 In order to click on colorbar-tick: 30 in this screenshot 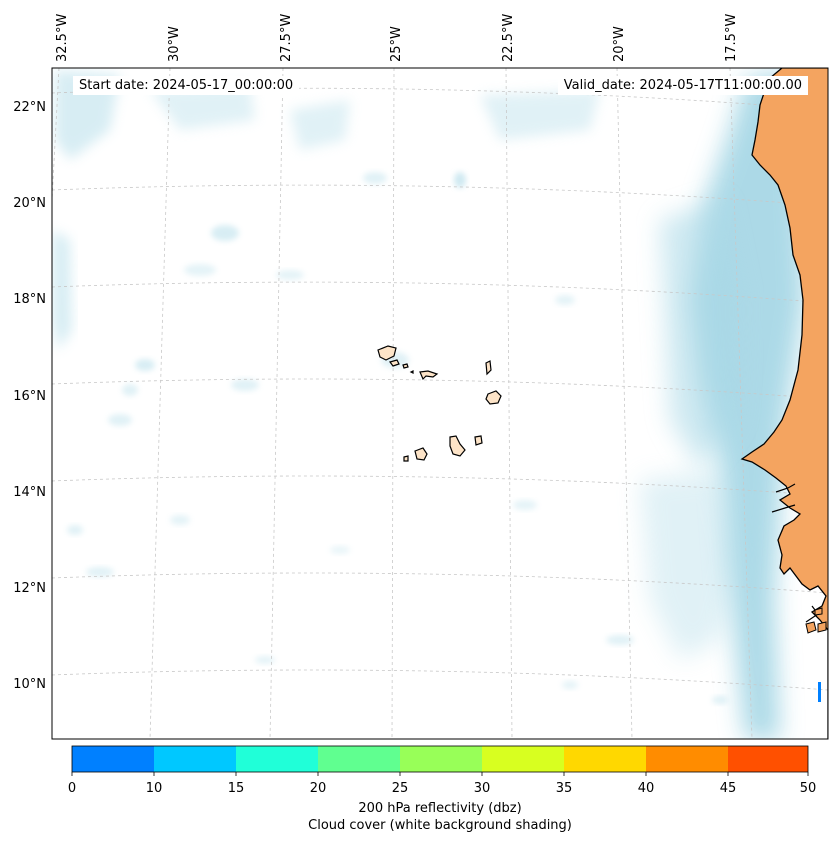, I will do `click(482, 788)`.